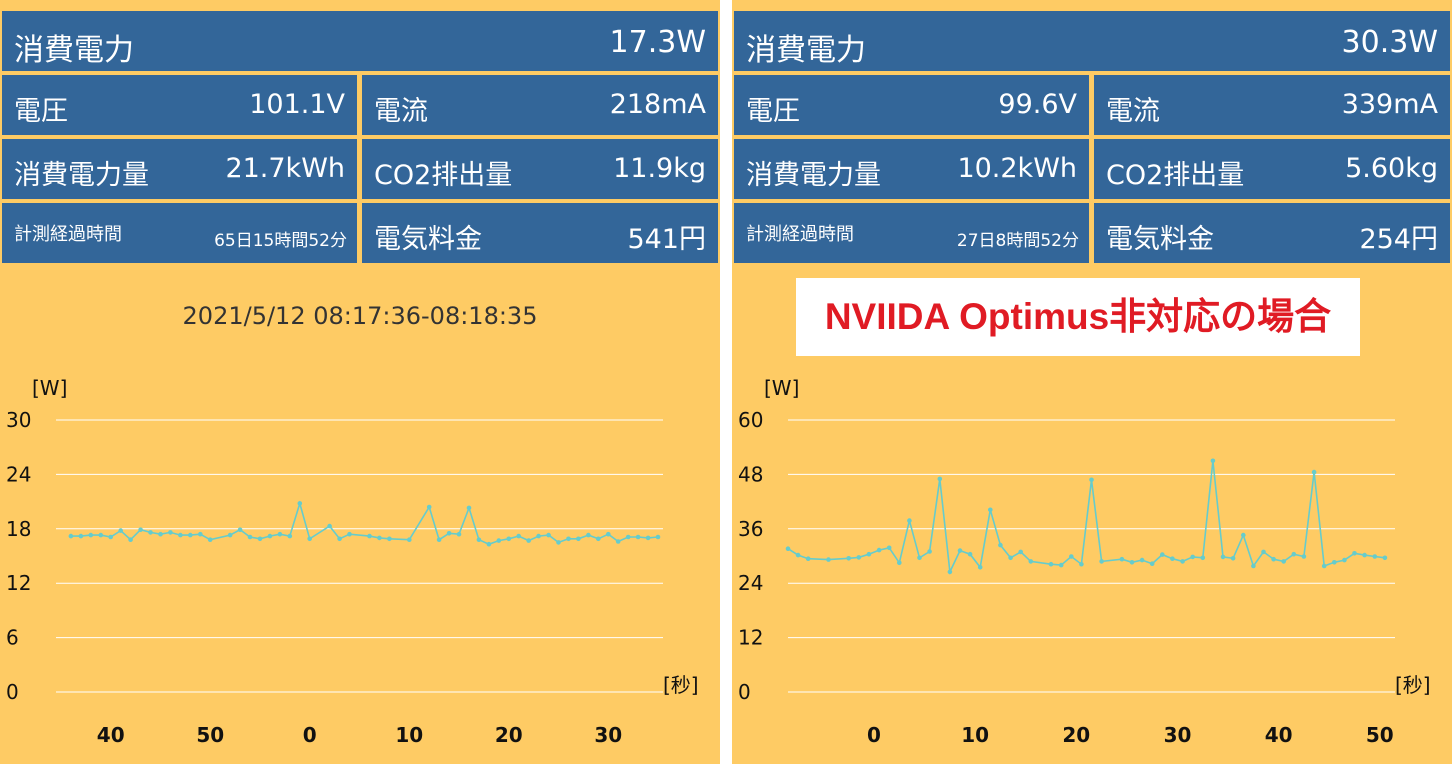  Describe the element at coordinates (179, 233) in the screenshot. I see `elapsed-tile: 計測経過時間 65日15時間52分` at that location.